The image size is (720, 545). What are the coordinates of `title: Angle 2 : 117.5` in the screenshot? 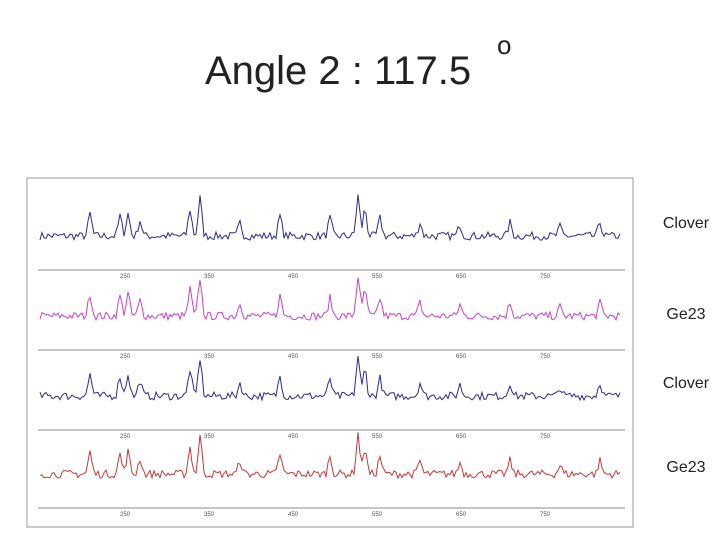 It's located at (338, 71).